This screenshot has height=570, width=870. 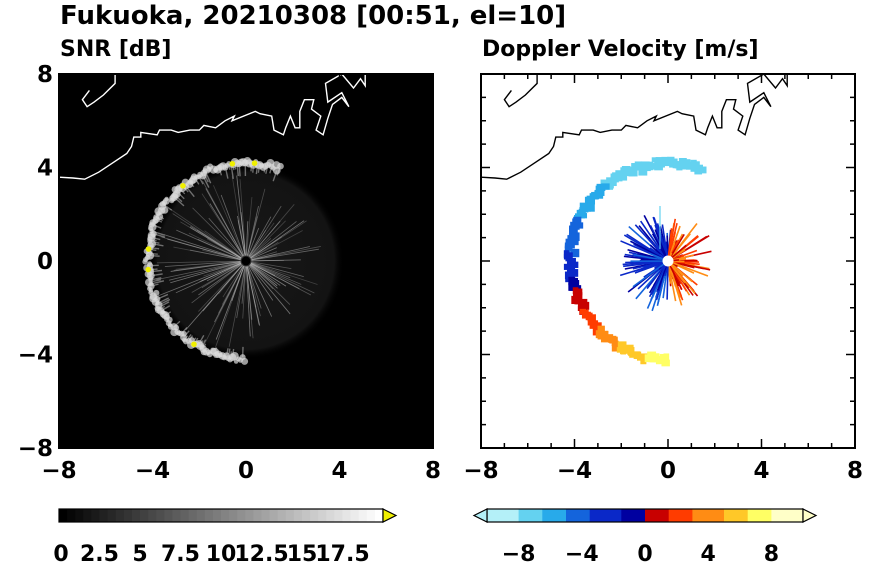 What do you see at coordinates (342, 554) in the screenshot?
I see `snr-colorbar-tick-label: 17.5` at bounding box center [342, 554].